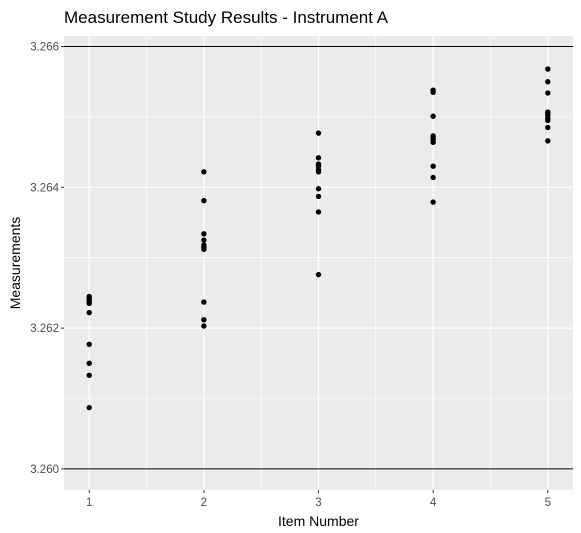  Describe the element at coordinates (44, 48) in the screenshot. I see `y-tick-label: 3.266` at that location.